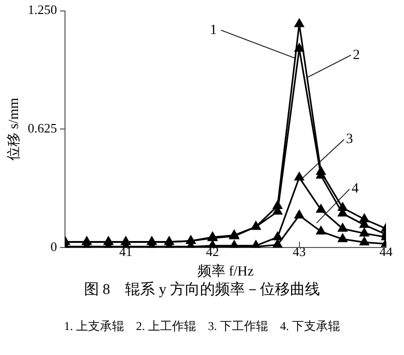  I want to click on y-tick-label: 1.250, so click(43, 10).